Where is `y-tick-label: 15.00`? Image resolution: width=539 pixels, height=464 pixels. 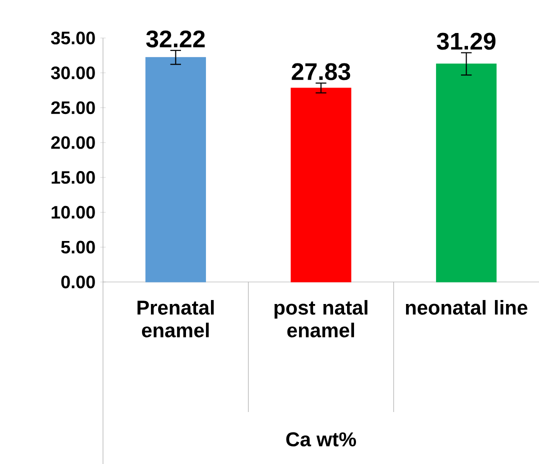
y-tick-label: 15.00 is located at coordinates (73, 177).